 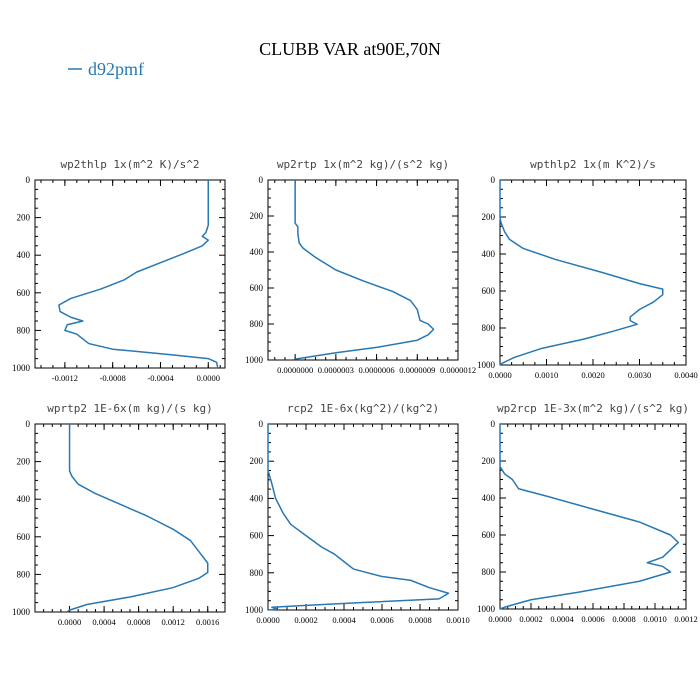 What do you see at coordinates (207, 622) in the screenshot?
I see `x-tick-label: 0.0016` at bounding box center [207, 622].